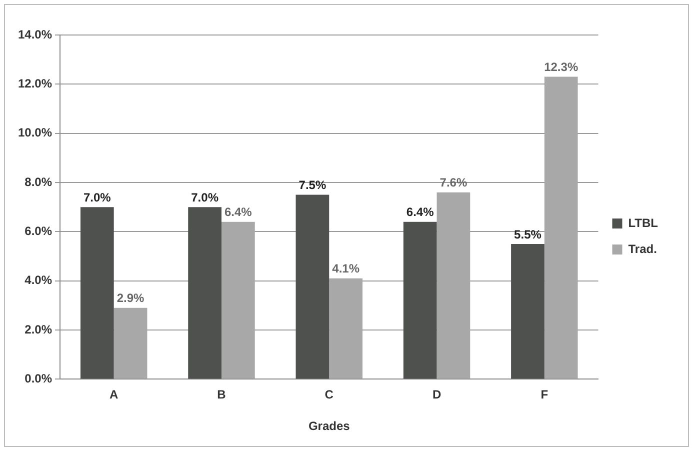  Describe the element at coordinates (114, 395) in the screenshot. I see `x-tick-label: A` at that location.